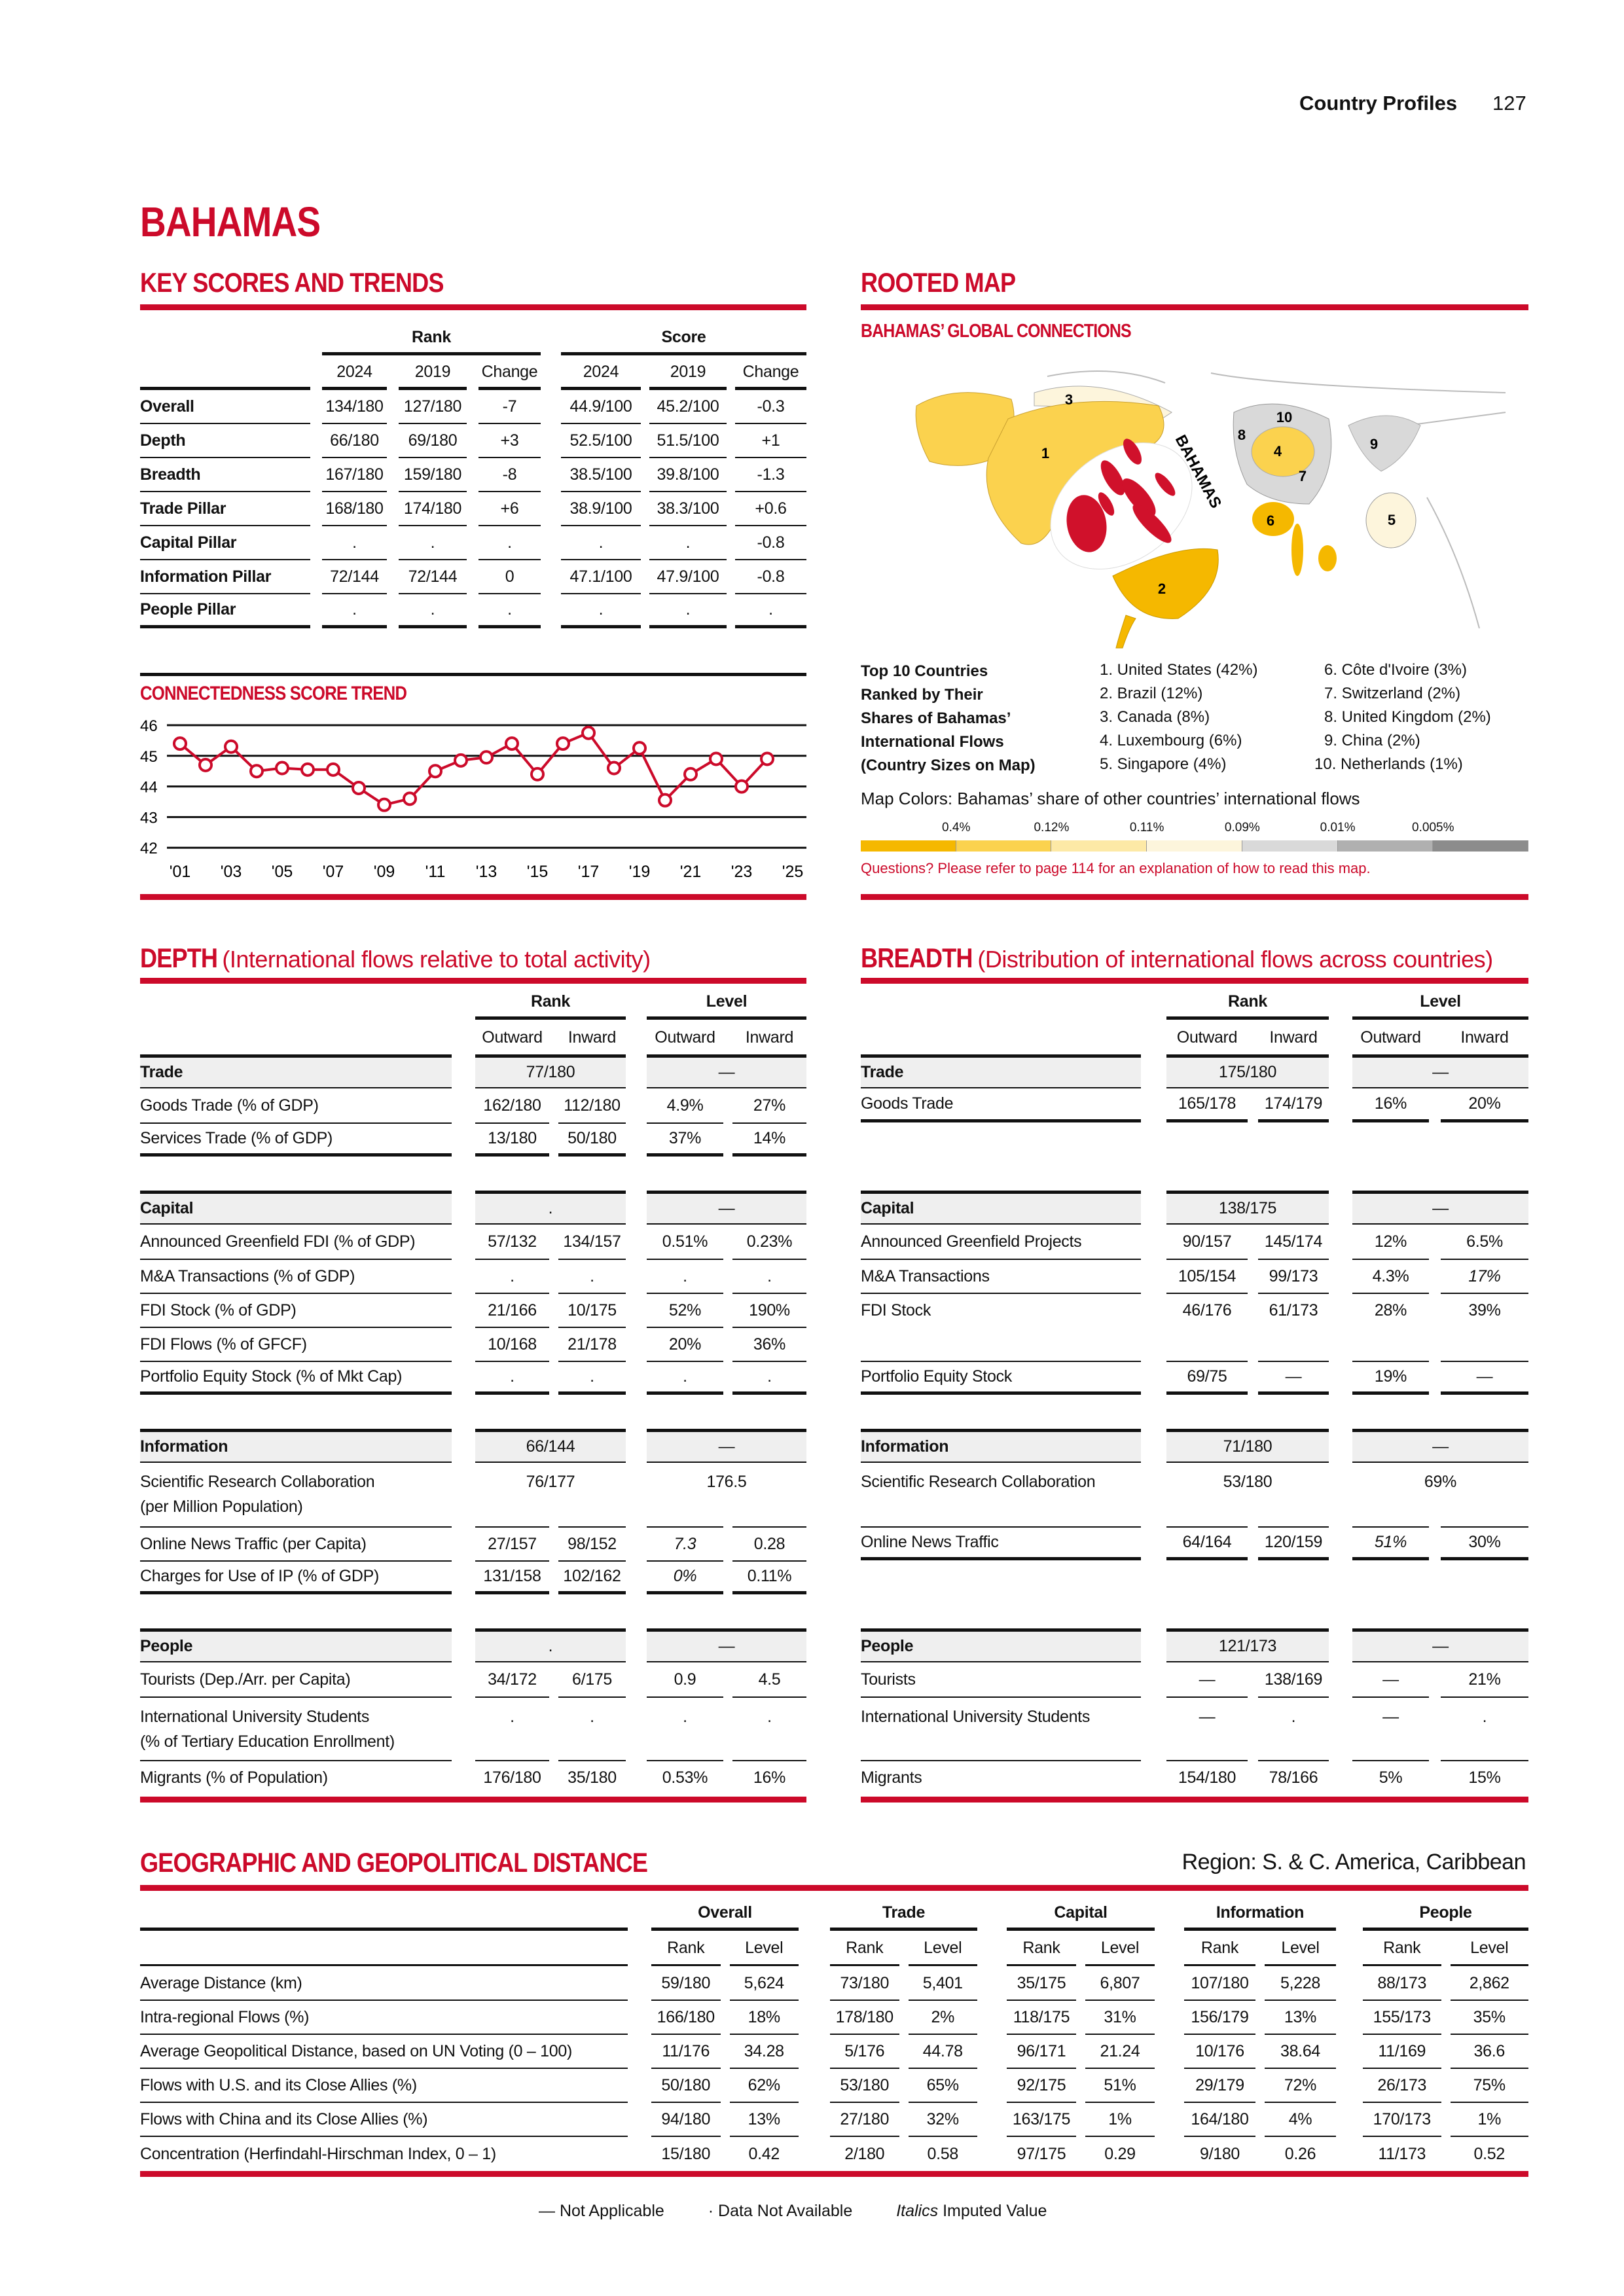 This screenshot has width=1624, height=2296. What do you see at coordinates (384, 1984) in the screenshot?
I see `row-label: Average Distance (km)` at bounding box center [384, 1984].